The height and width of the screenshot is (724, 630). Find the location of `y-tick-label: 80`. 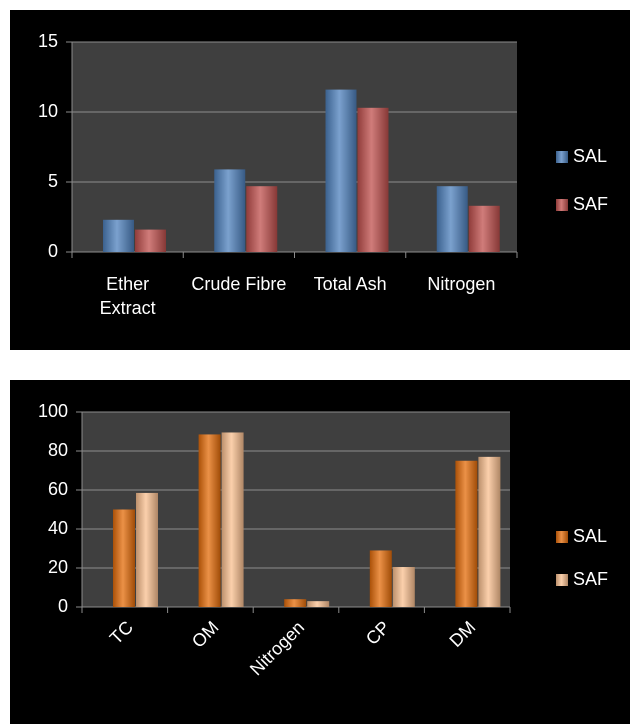

y-tick-label: 80 is located at coordinates (58, 450).